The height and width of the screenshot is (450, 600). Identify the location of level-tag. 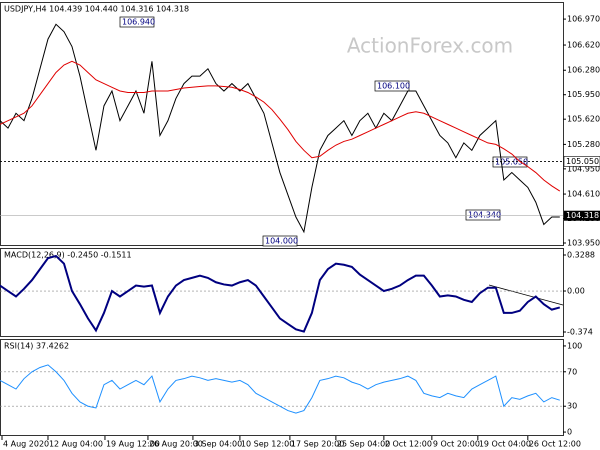
(581, 161).